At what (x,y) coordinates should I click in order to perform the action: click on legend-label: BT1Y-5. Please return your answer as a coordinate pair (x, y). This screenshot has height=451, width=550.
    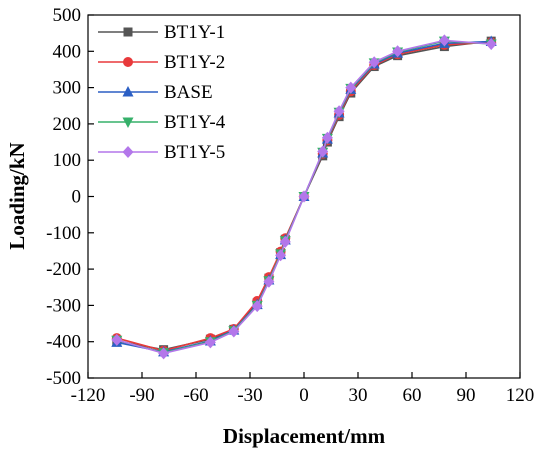
    Looking at the image, I should click on (194, 152).